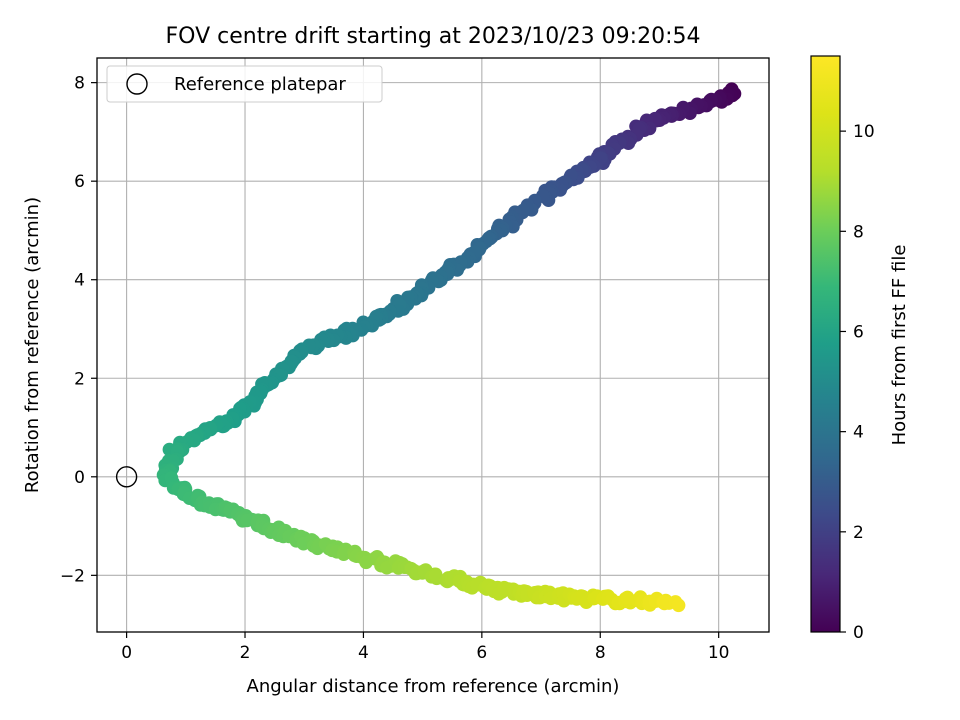 The width and height of the screenshot is (960, 720). Describe the element at coordinates (858, 533) in the screenshot. I see `colorbar-tick-label: 2` at that location.